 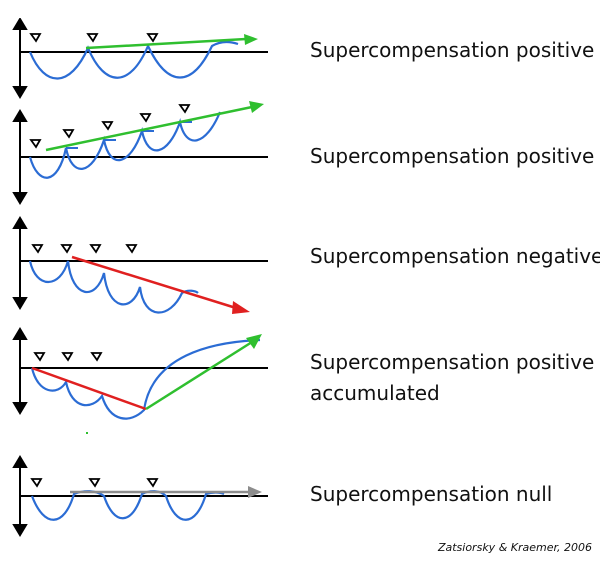 What do you see at coordinates (452, 378) in the screenshot?
I see `panel-label: Supercompensation positive accumulated` at bounding box center [452, 378].